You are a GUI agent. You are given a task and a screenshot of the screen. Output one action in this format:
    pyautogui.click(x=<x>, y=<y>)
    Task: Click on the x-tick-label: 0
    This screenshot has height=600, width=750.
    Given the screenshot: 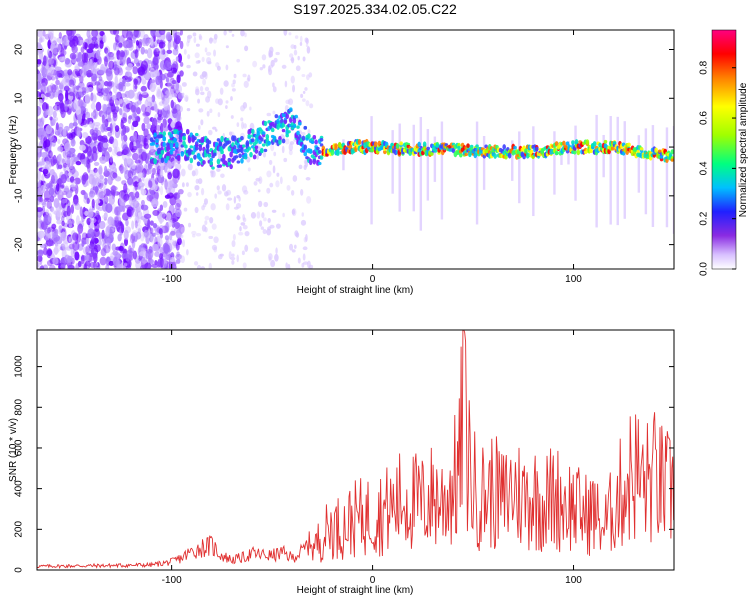 What is the action you would take?
    pyautogui.click(x=373, y=279)
    